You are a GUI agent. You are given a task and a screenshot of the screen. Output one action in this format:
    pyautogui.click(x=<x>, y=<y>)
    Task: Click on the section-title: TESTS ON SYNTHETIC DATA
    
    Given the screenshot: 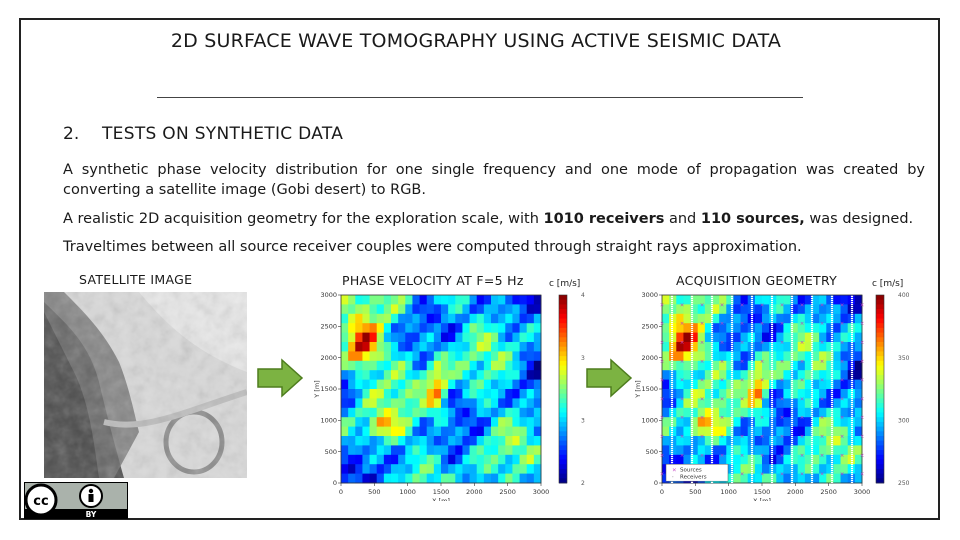 What is the action you would take?
    pyautogui.click(x=223, y=134)
    